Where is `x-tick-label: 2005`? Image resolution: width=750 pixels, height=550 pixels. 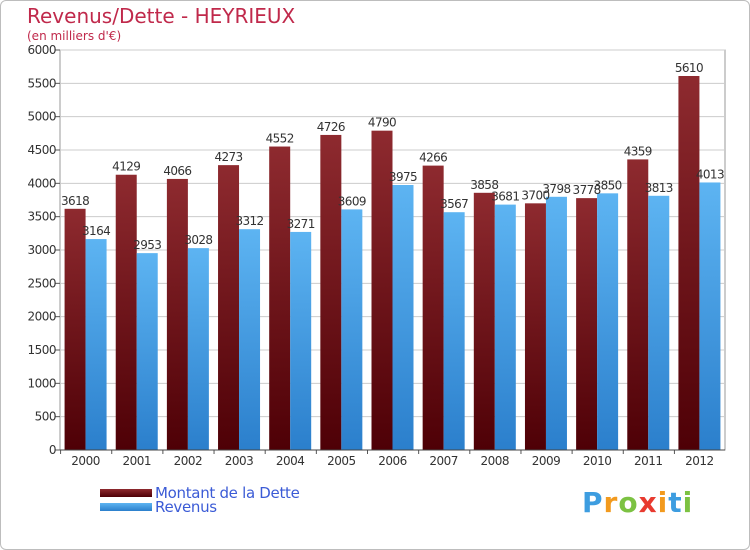
x-tick-label: 2005 is located at coordinates (341, 461).